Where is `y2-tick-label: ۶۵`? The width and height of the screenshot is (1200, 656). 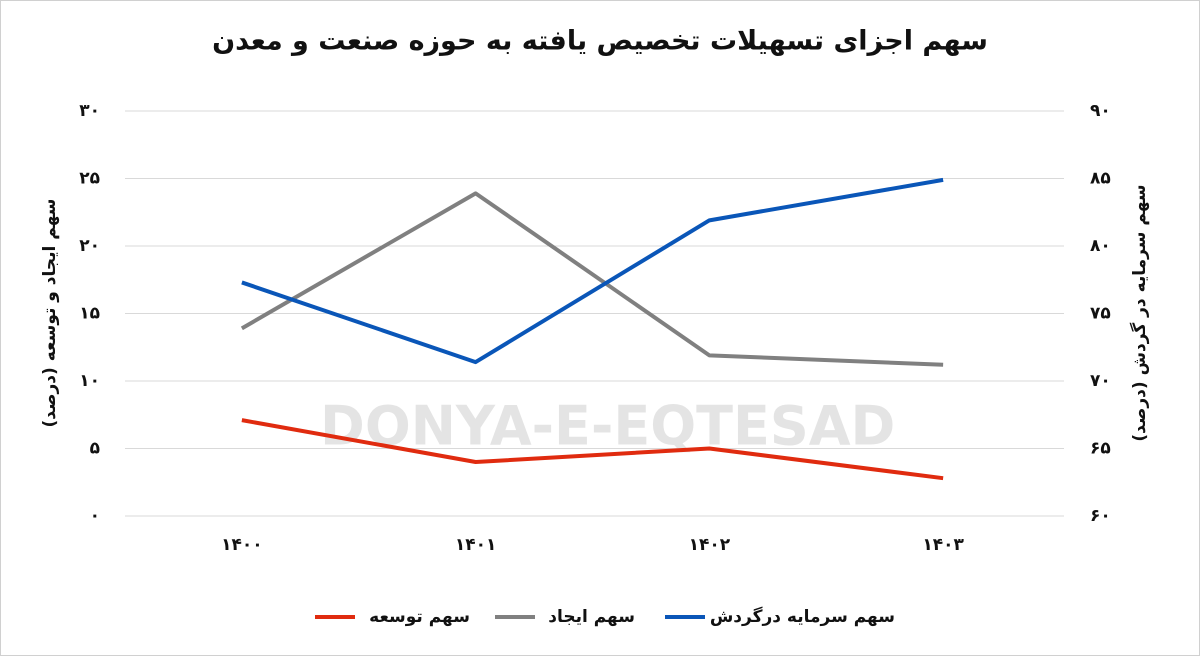 y2-tick-label: ۶۵ is located at coordinates (1100, 449).